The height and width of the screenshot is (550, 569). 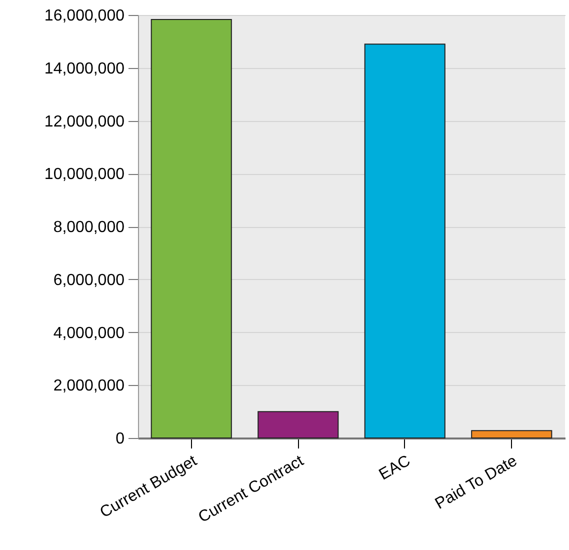 I want to click on y-tick-label: 16,000,000, so click(x=84, y=16).